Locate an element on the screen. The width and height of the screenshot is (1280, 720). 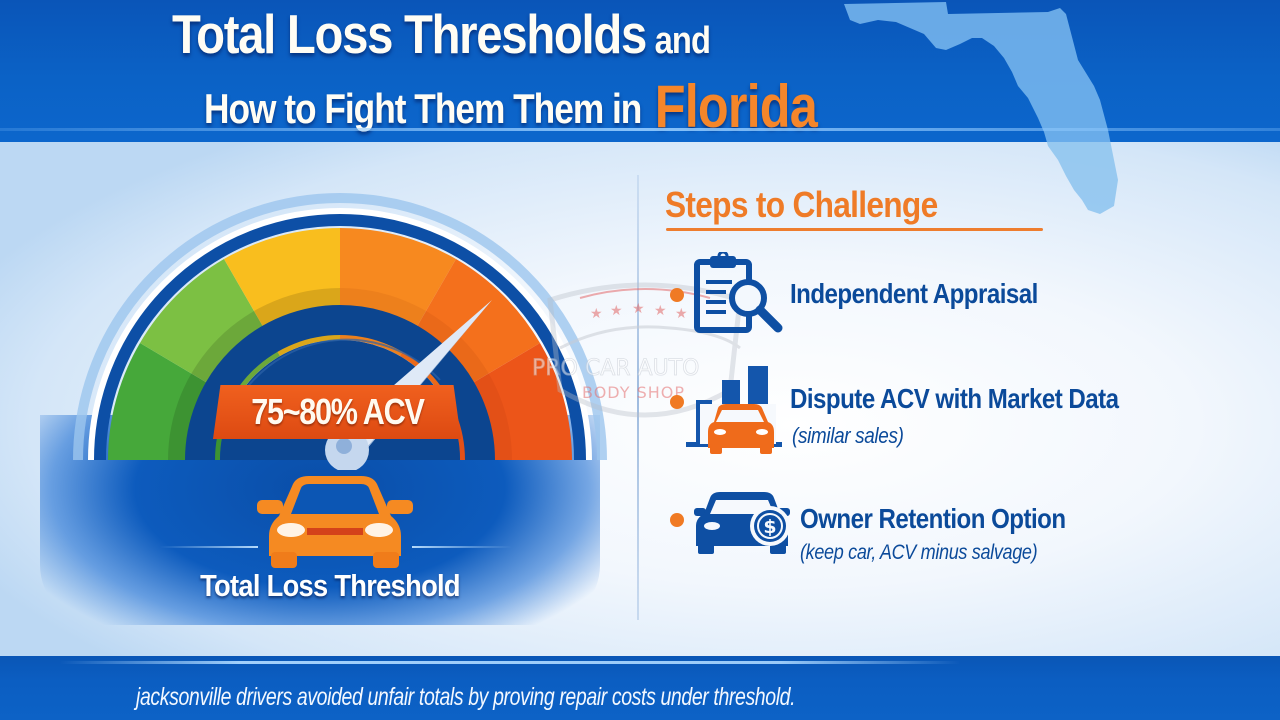
threshold-value-badge: 75~80% ACV is located at coordinates (337, 412).